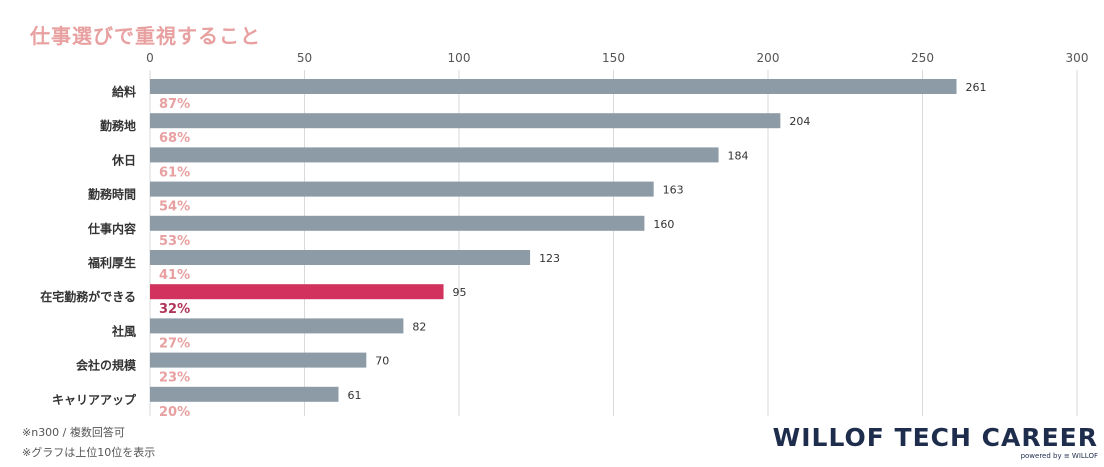 The image size is (1104, 467). I want to click on category-label: 福利厚生, so click(111, 262).